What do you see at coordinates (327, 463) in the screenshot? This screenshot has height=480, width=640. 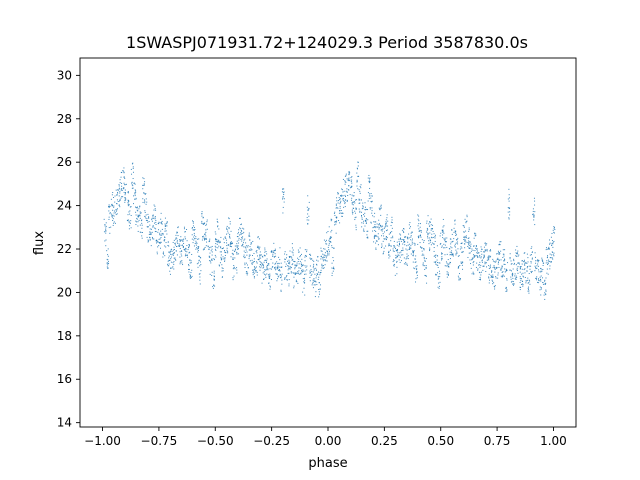 I see `x-axis-label: phase` at bounding box center [327, 463].